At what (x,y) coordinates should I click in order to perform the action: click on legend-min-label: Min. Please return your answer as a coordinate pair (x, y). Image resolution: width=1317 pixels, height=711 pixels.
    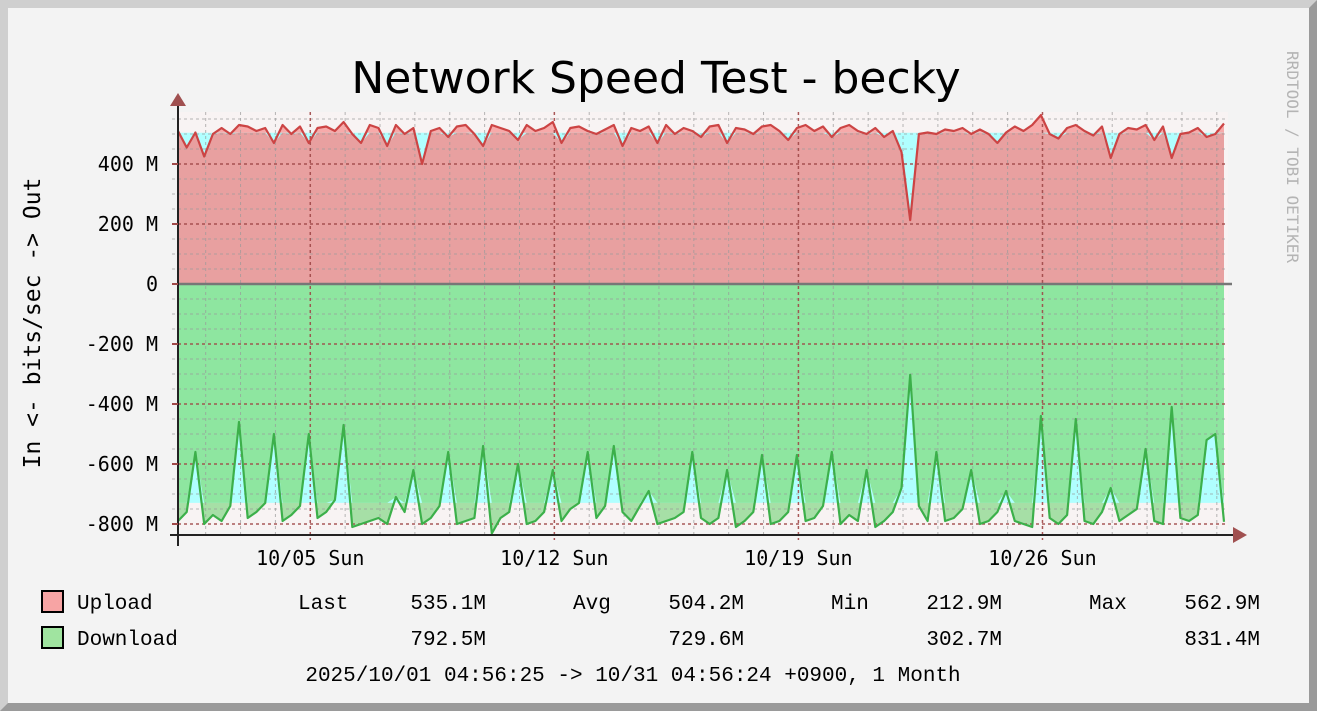
    Looking at the image, I should click on (850, 604).